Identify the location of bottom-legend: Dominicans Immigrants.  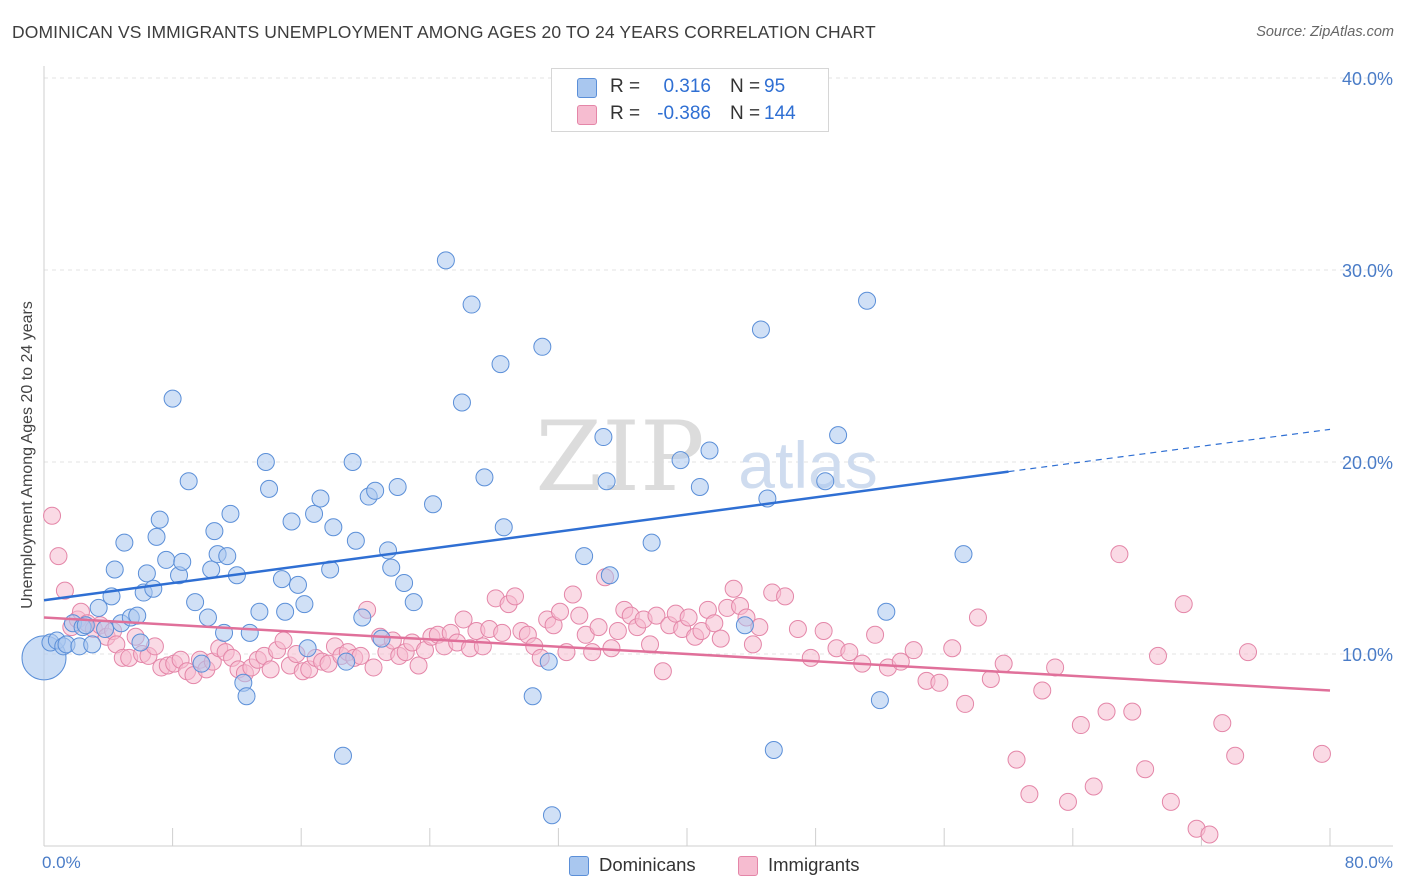
(703, 865).